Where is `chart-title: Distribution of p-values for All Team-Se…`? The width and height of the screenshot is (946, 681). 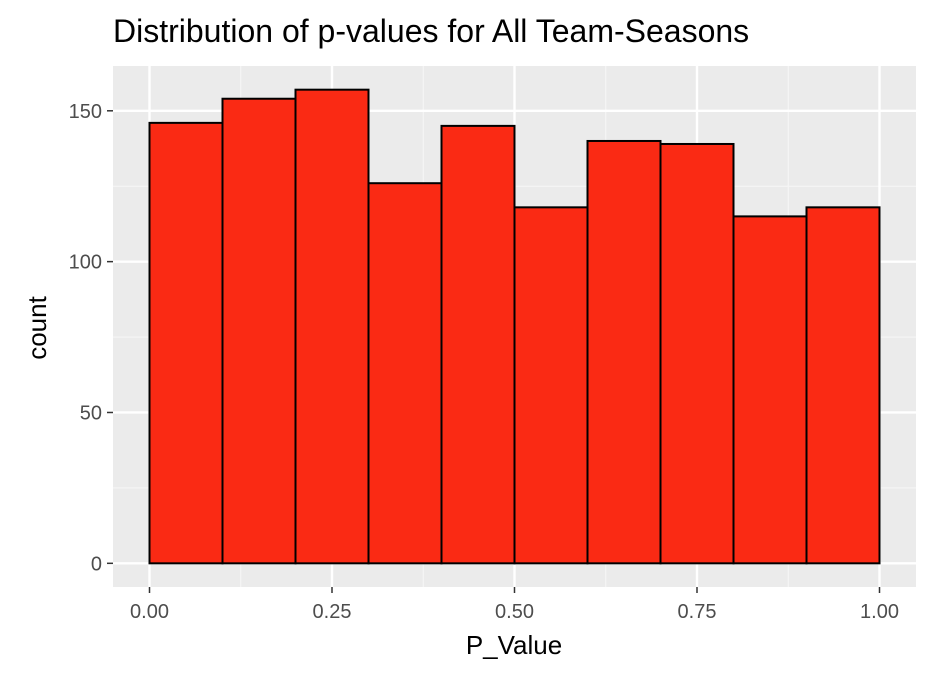 chart-title: Distribution of p-values for All Team-Se… is located at coordinates (431, 31).